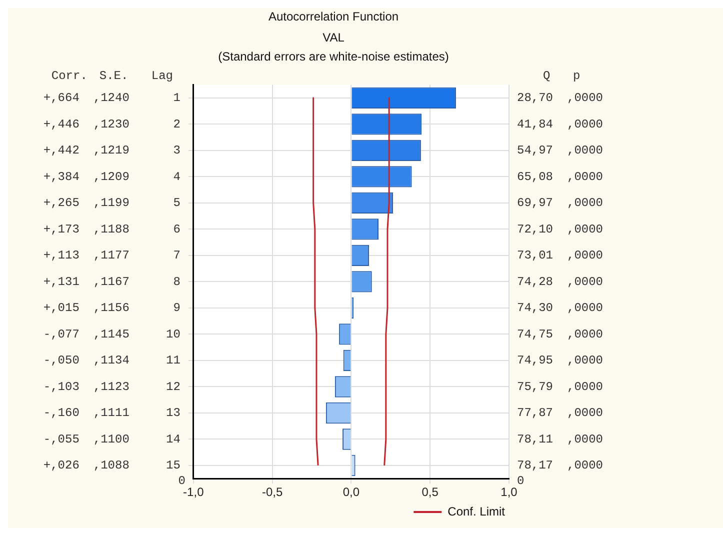  I want to click on text: Corr., so click(69, 75).